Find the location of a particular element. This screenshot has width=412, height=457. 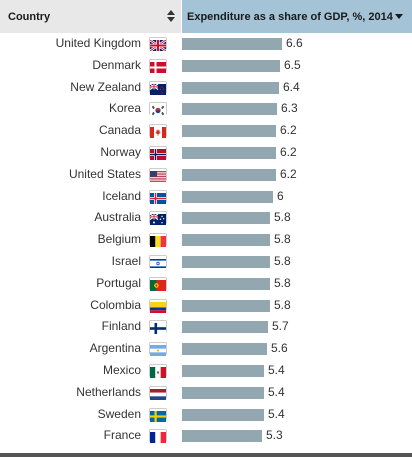

expenditure-header-label: Expenditure as a share of GDP, %, 2014 is located at coordinates (290, 16).